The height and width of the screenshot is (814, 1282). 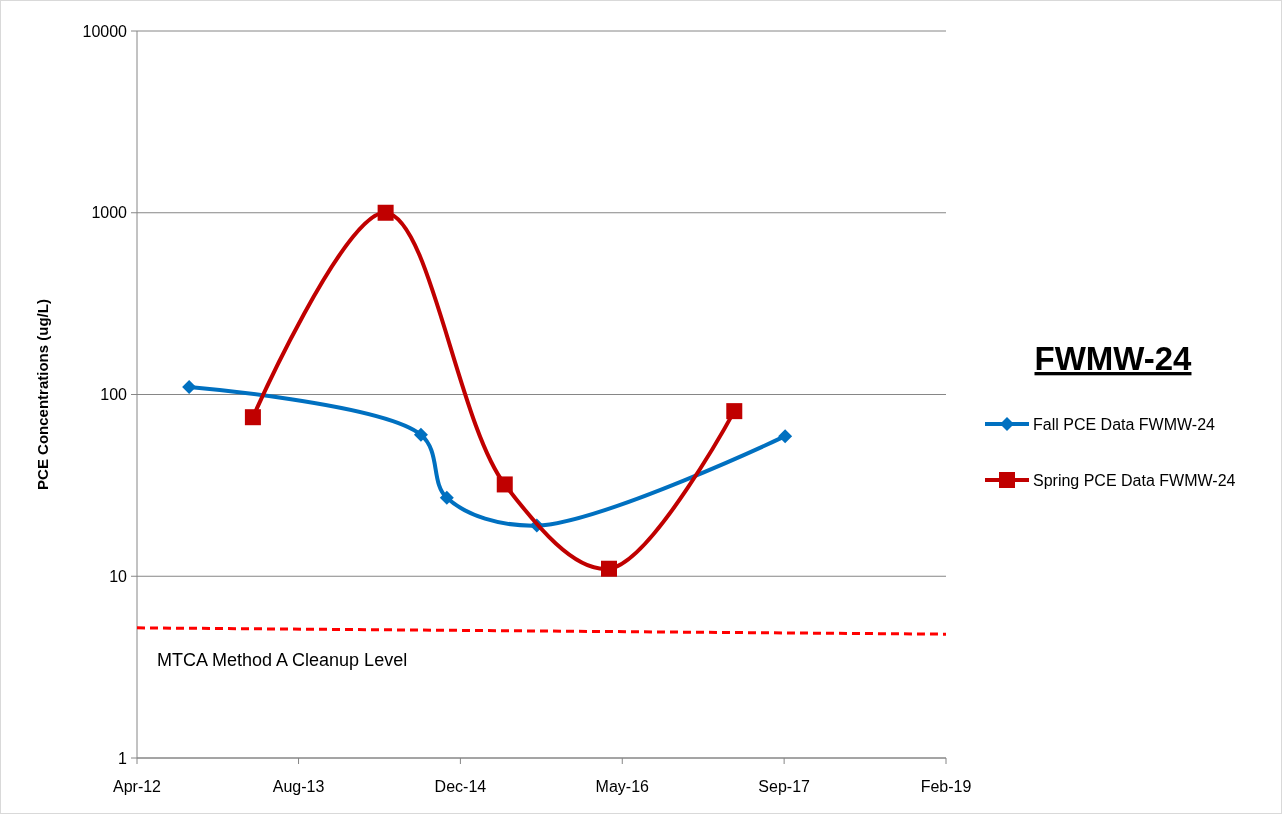 What do you see at coordinates (137, 786) in the screenshot?
I see `x-tick-label: Apr-12` at bounding box center [137, 786].